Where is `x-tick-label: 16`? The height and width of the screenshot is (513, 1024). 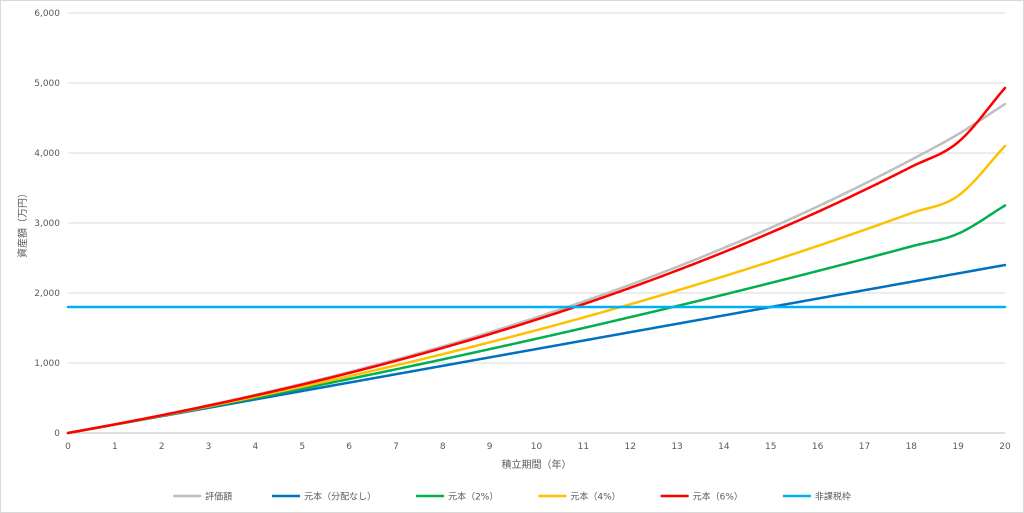 x-tick-label: 16 is located at coordinates (818, 447).